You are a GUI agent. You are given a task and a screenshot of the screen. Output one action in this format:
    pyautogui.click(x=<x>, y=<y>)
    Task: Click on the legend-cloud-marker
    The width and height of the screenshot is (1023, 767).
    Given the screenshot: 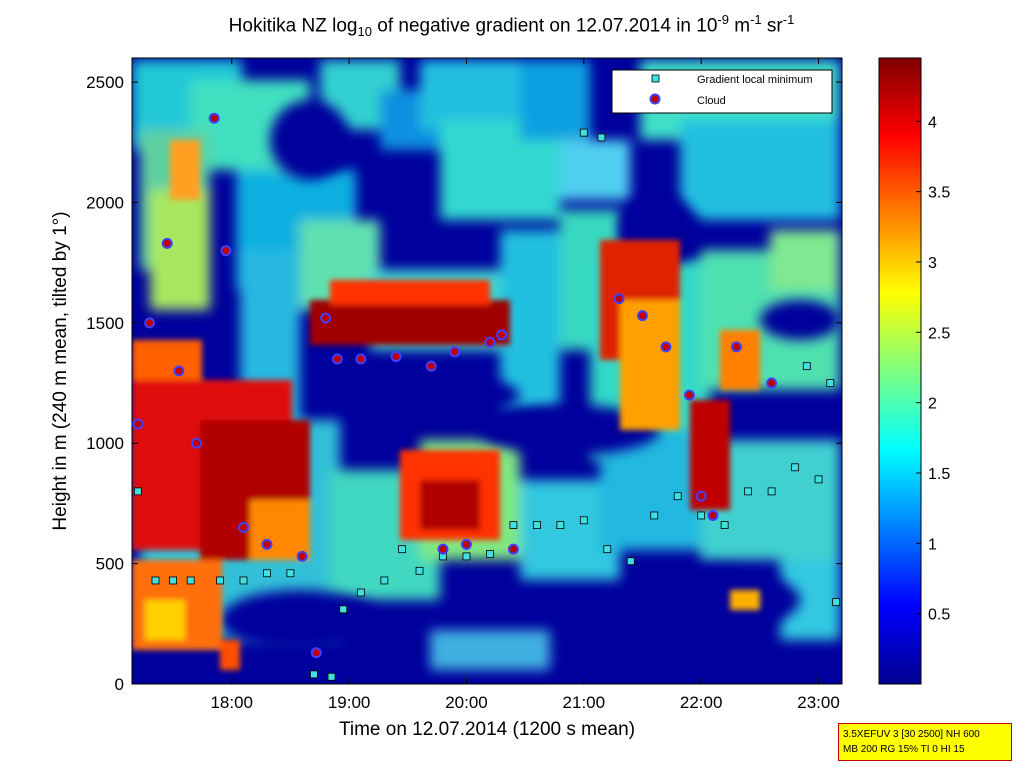 What is the action you would take?
    pyautogui.click(x=655, y=99)
    